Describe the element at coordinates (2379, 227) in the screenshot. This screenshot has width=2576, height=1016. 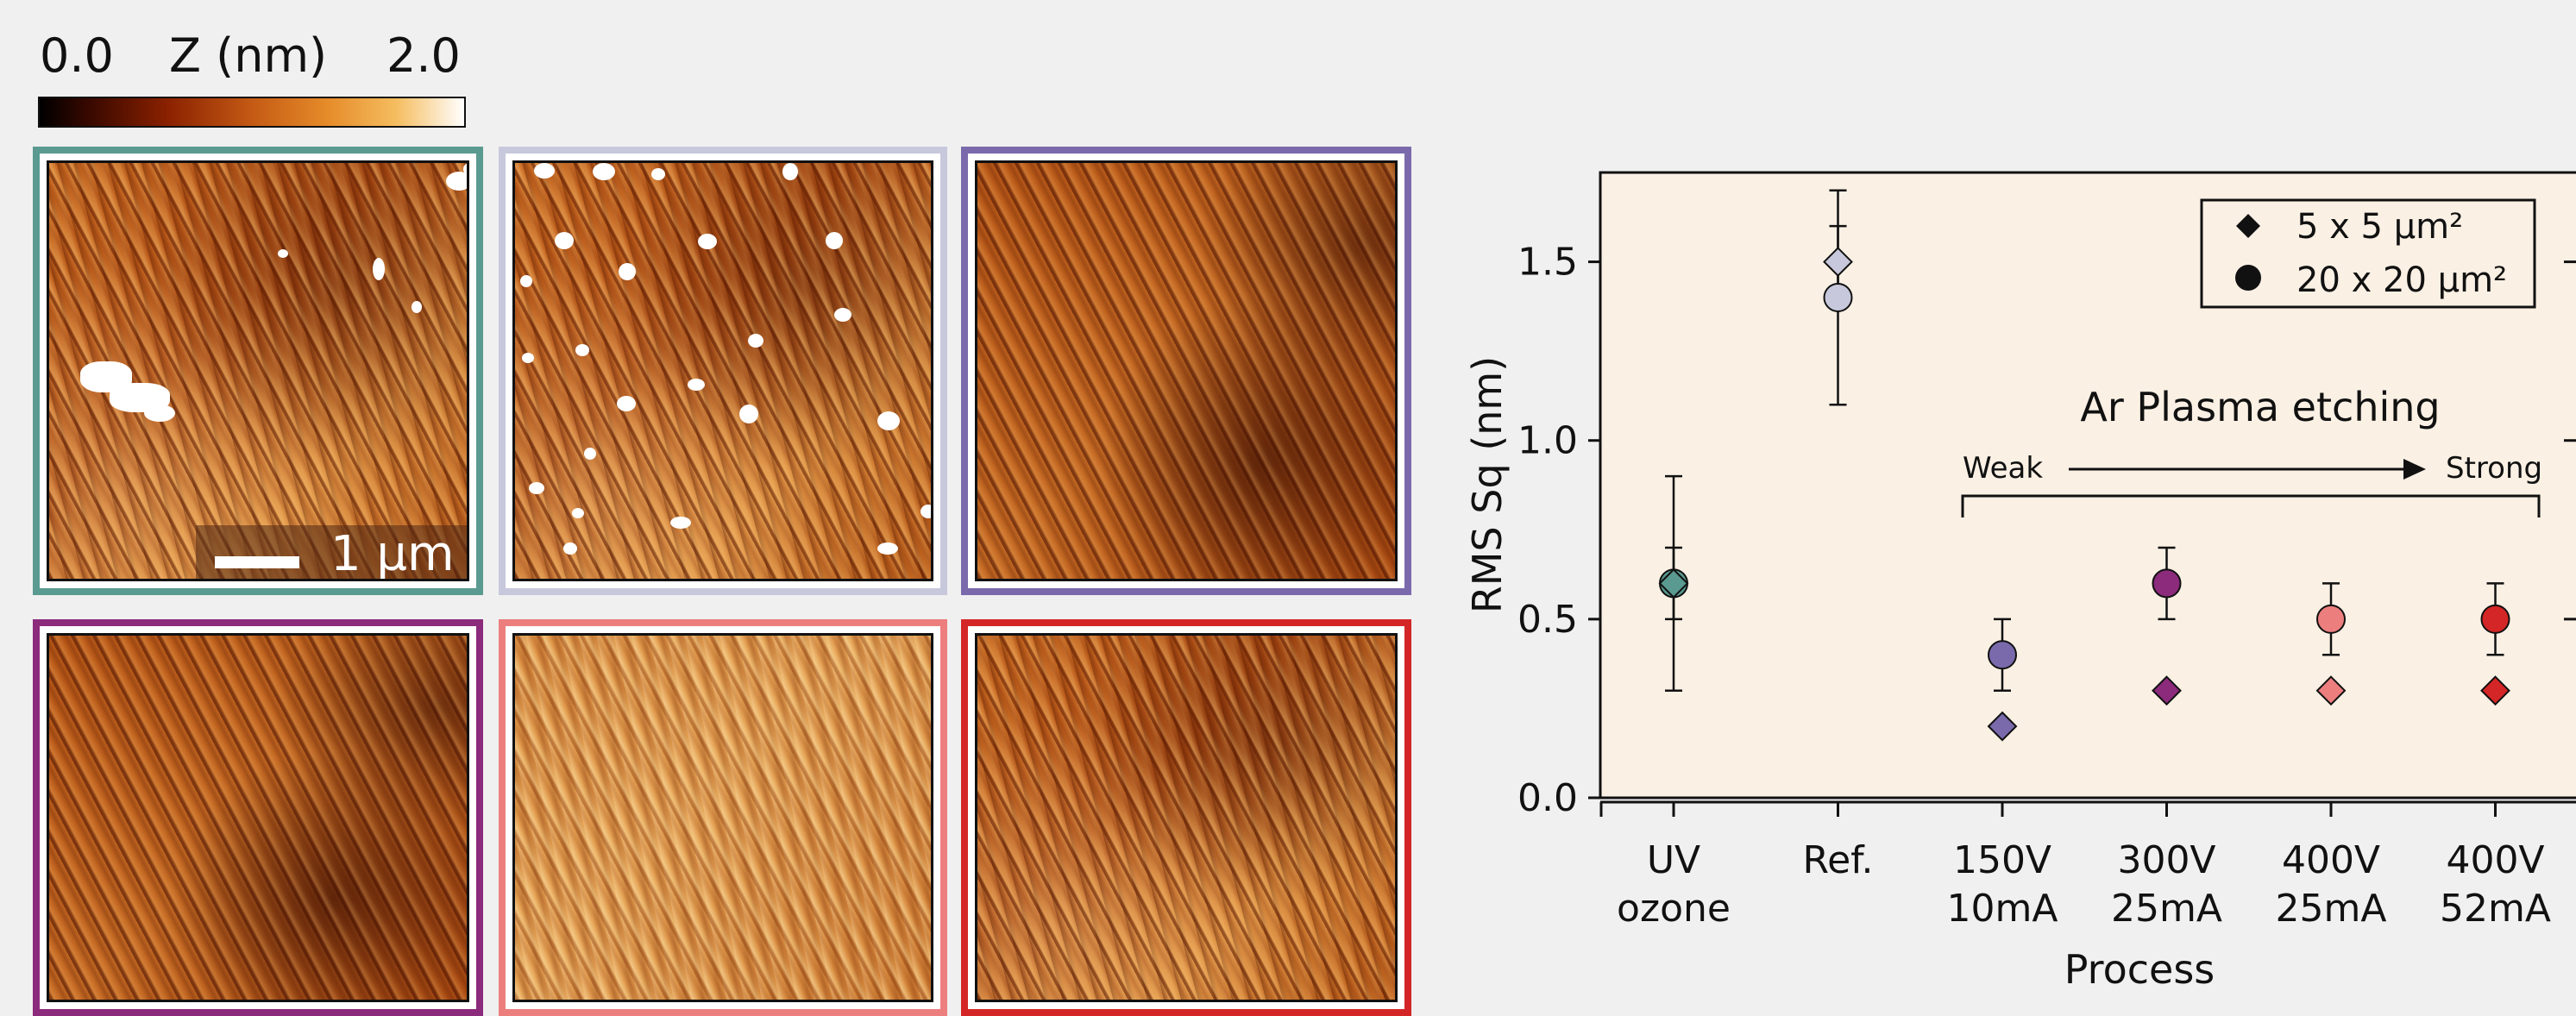
I see `legend-label-5x5: 5 x 5 µm²` at that location.